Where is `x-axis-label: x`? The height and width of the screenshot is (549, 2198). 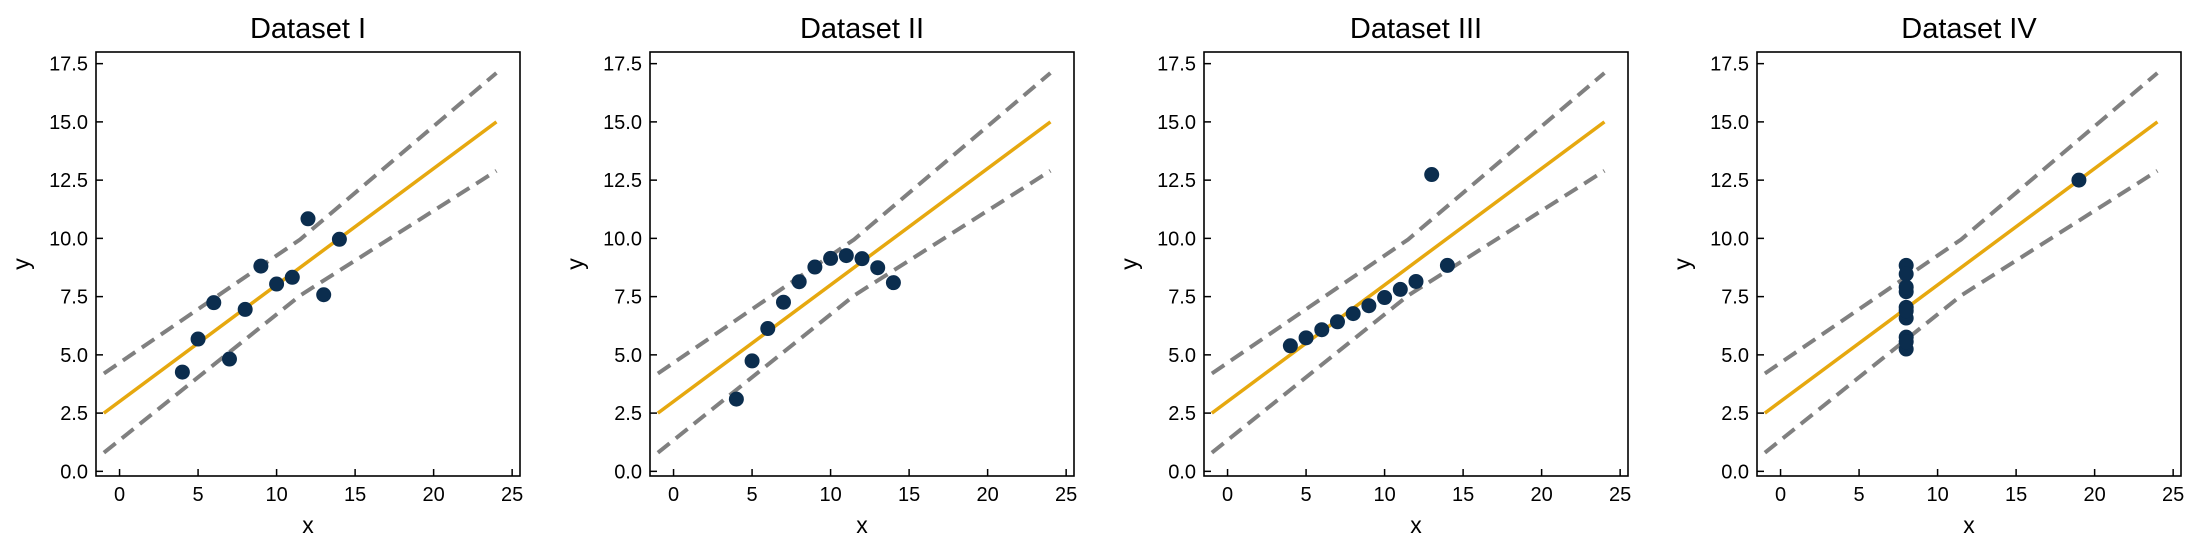 x-axis-label: x is located at coordinates (308, 525).